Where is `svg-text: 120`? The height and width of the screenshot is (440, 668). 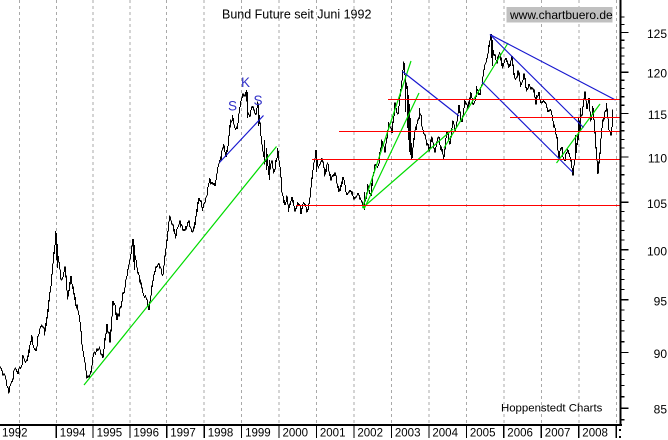 svg-text: 120 is located at coordinates (657, 74).